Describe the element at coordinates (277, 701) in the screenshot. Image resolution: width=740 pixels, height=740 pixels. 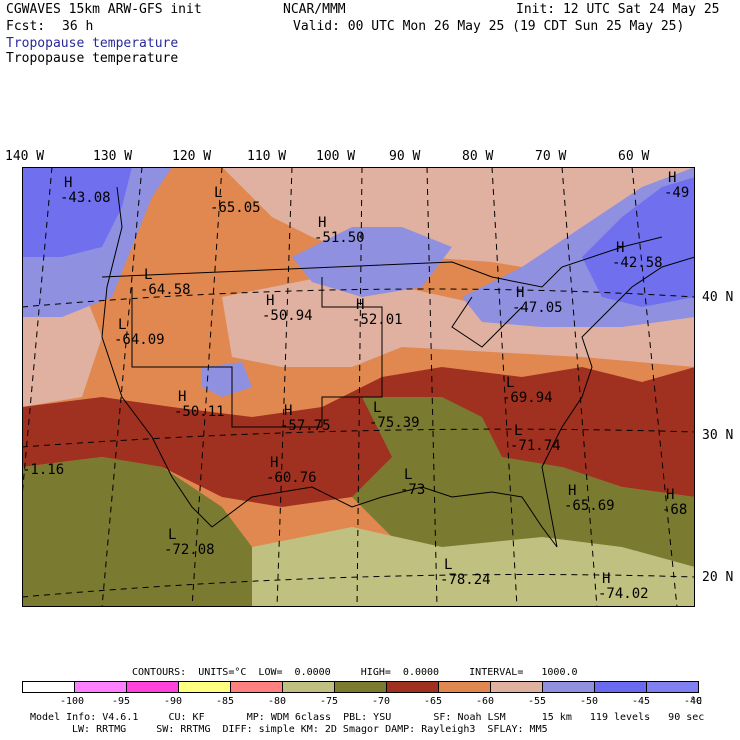
I see `colorbar-tick-label: -80` at that location.